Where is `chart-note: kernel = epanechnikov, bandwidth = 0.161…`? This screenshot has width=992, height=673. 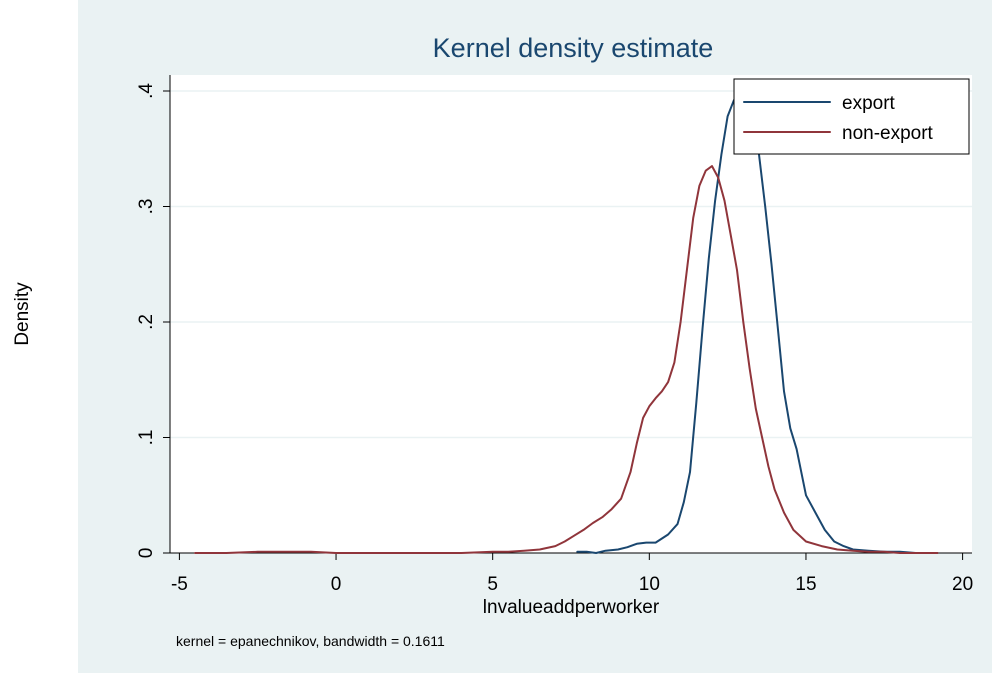
chart-note: kernel = epanechnikov, bandwidth = 0.161… is located at coordinates (310, 641).